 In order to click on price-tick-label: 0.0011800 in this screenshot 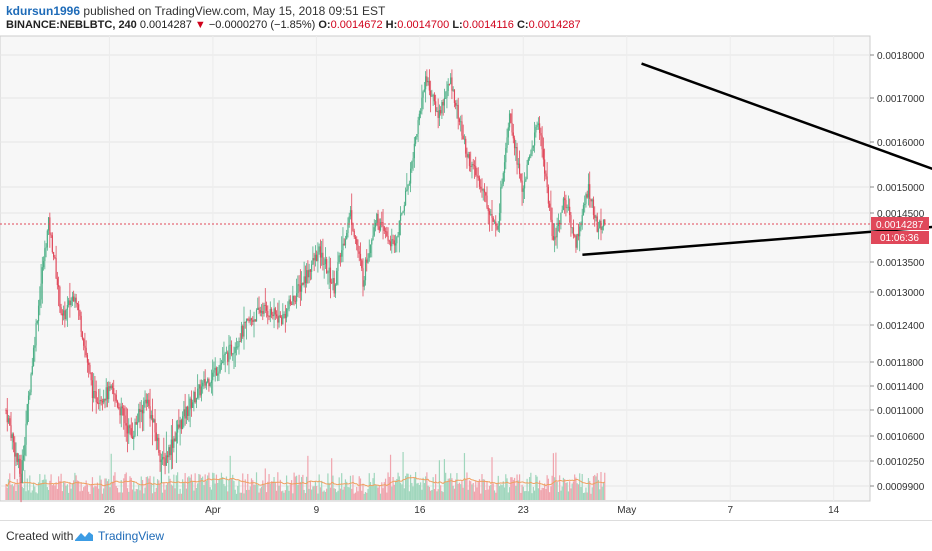, I will do `click(900, 363)`.